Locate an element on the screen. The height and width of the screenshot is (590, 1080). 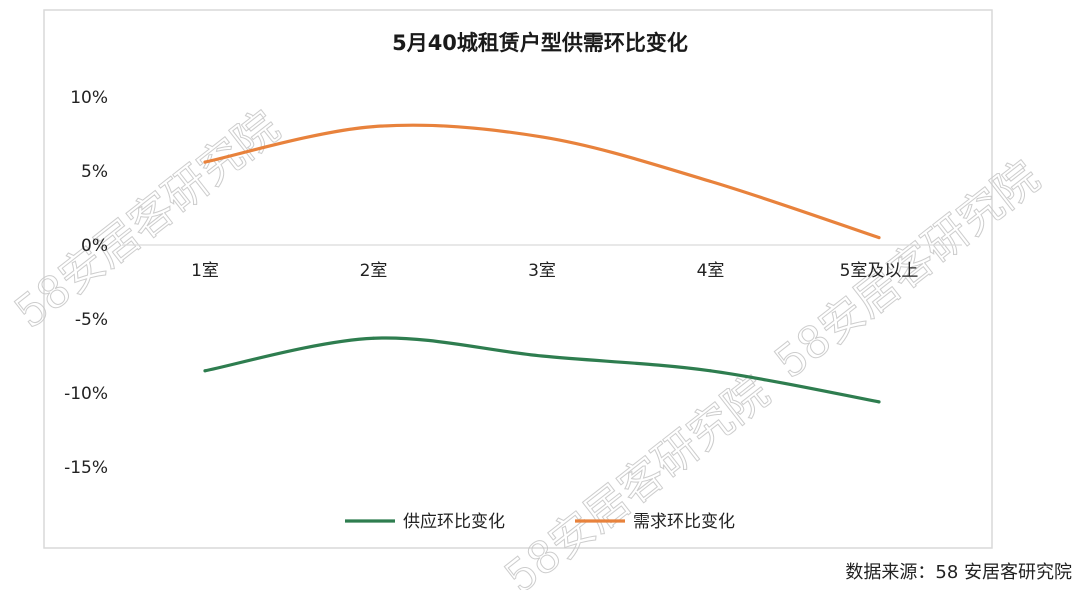
x-tick-label: 4室 is located at coordinates (711, 271).